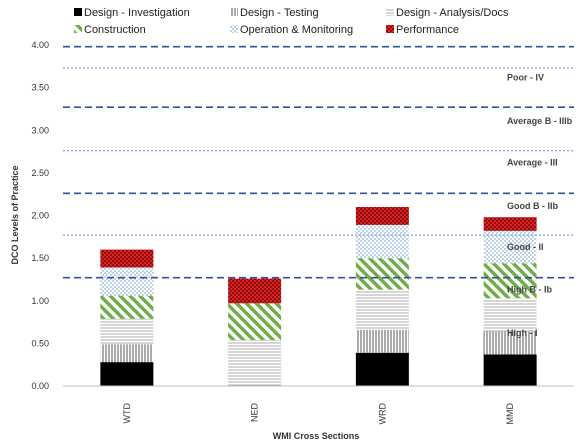 This screenshot has height=447, width=580. What do you see at coordinates (382, 414) in the screenshot?
I see `x-tick-label: WRD` at bounding box center [382, 414].